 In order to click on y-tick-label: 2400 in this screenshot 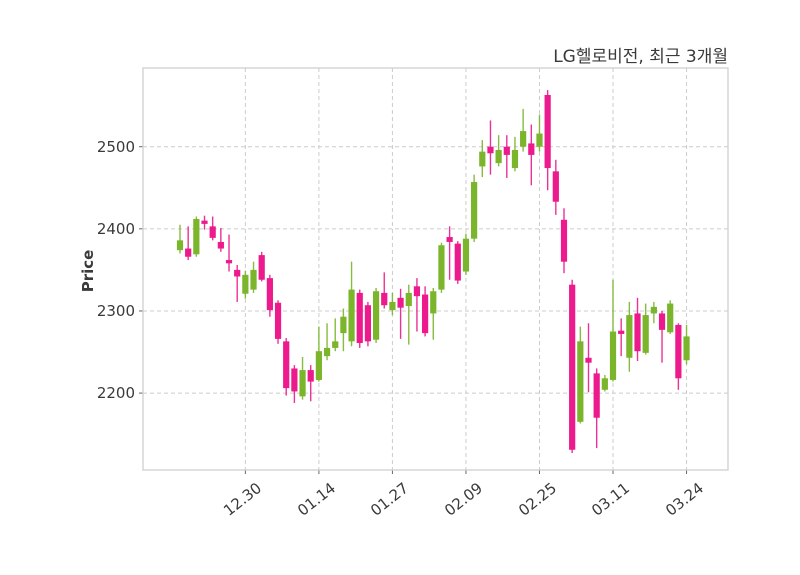, I will do `click(115, 228)`.